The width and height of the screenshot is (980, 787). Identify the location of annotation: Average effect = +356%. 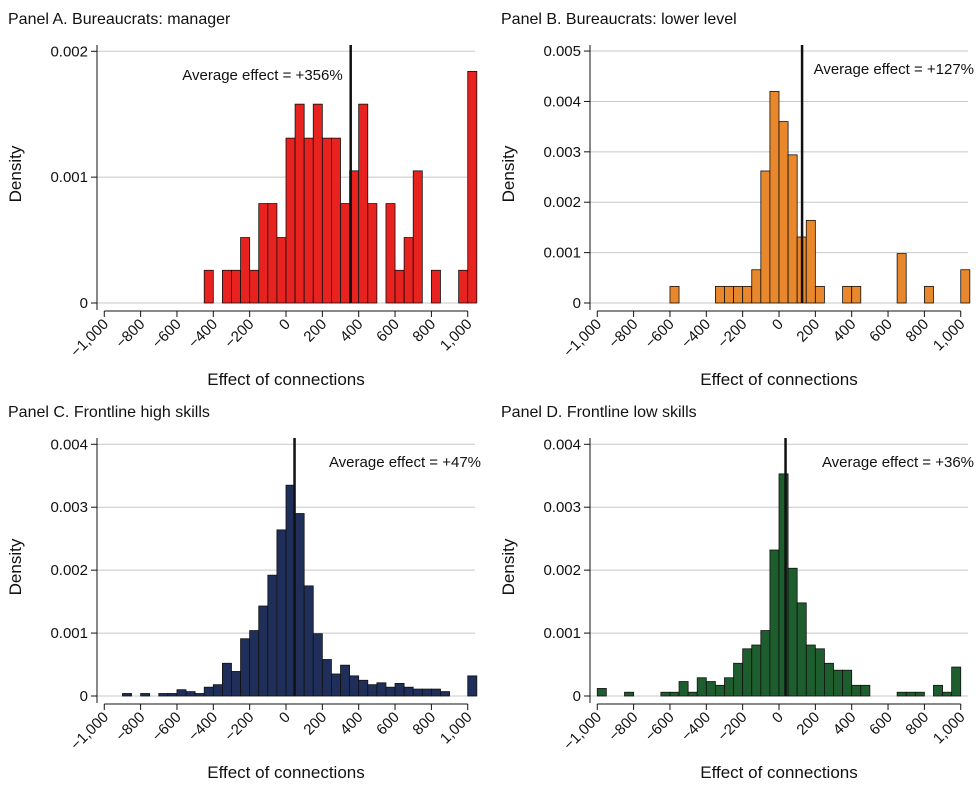
(262, 75).